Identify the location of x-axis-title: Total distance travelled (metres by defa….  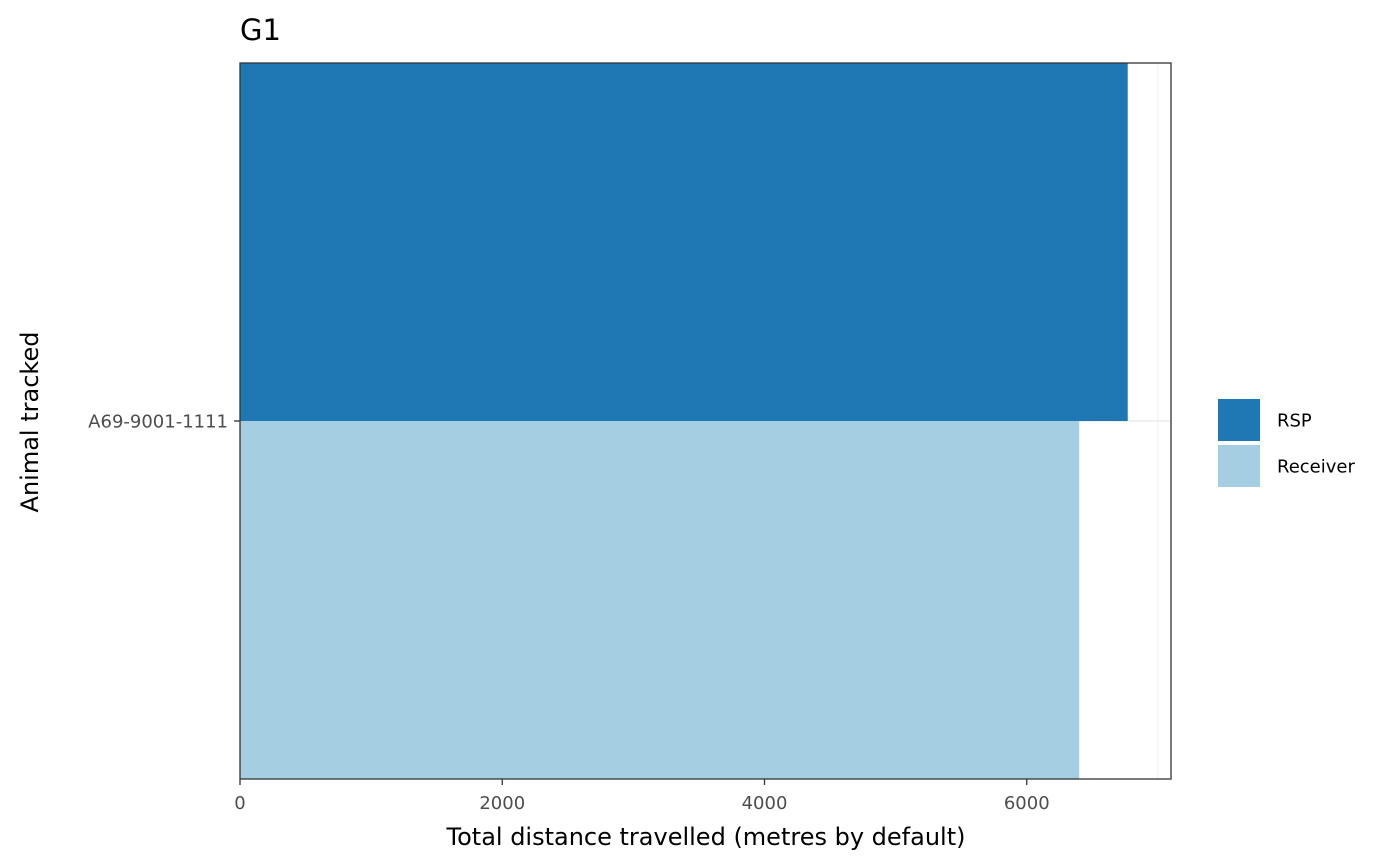
(706, 837).